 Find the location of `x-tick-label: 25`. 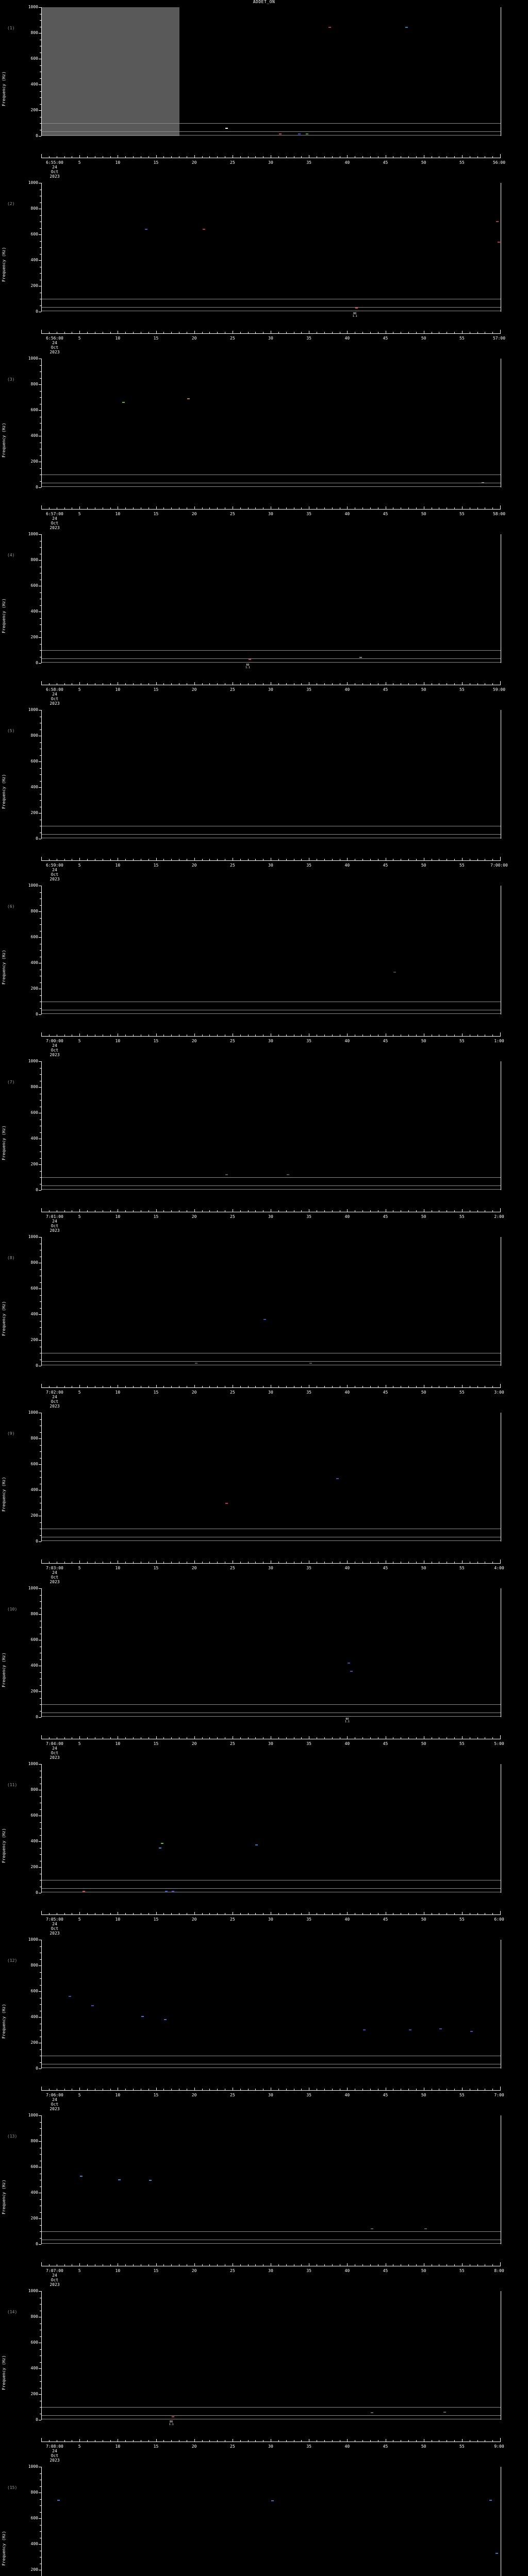

x-tick-label: 25 is located at coordinates (232, 2095).